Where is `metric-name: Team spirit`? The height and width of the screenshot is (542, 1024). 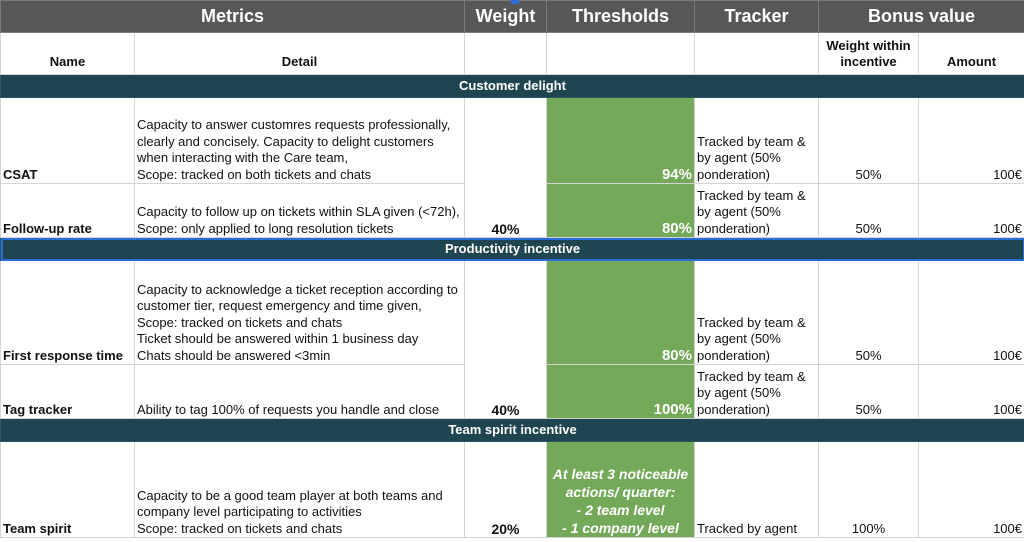
metric-name: Team spirit is located at coordinates (67, 489).